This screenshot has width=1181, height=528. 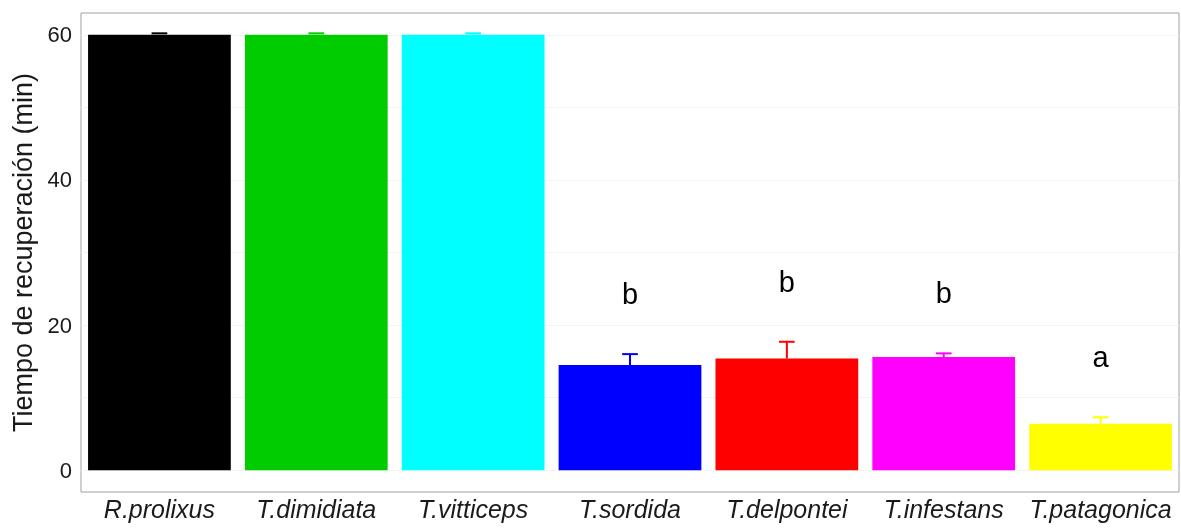 I want to click on x-tick-label: T.delpontei, so click(x=787, y=508).